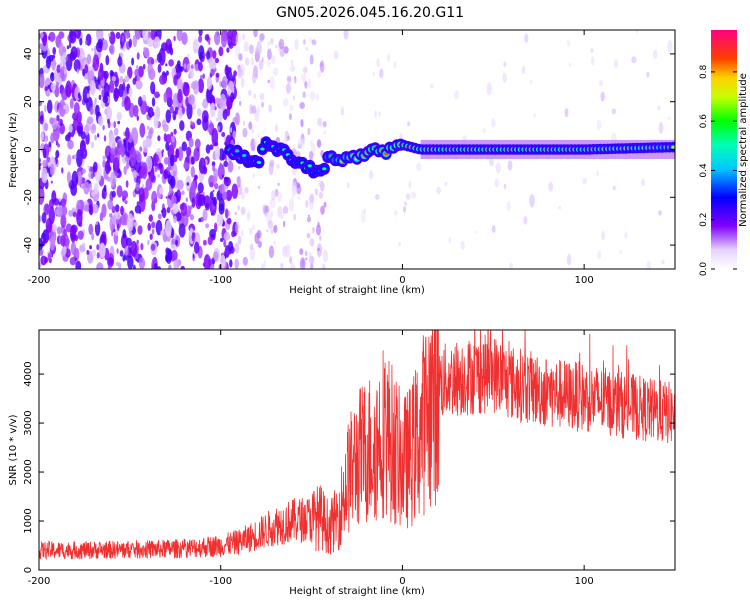 The width and height of the screenshot is (750, 604). I want to click on colorbar-tick-label: 0.4, so click(704, 170).